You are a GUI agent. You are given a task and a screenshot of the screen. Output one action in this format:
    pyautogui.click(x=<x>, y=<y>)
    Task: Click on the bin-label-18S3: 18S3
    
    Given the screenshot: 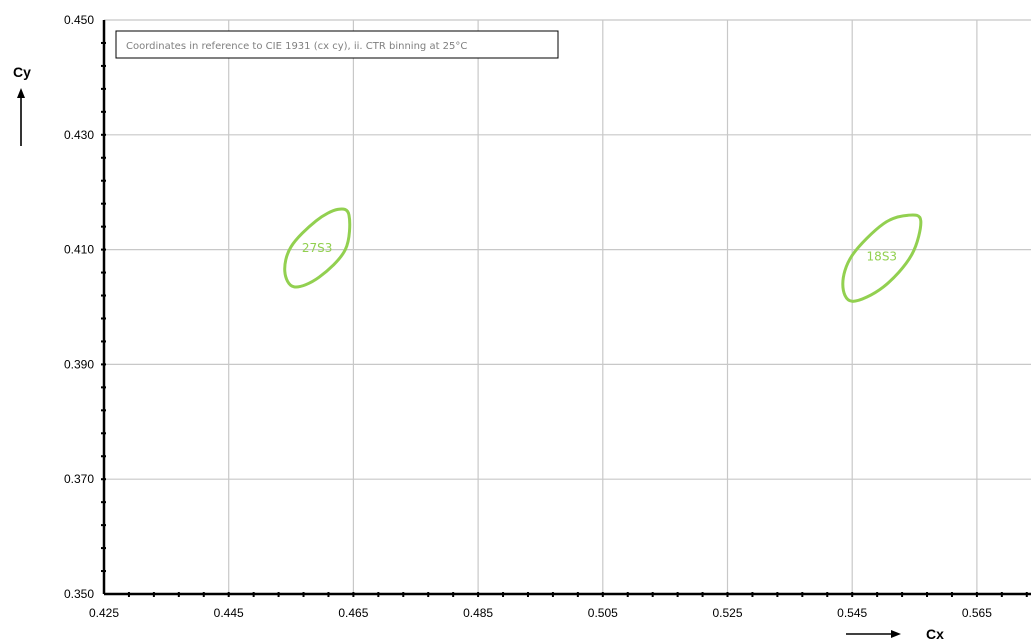 What is the action you would take?
    pyautogui.click(x=882, y=256)
    